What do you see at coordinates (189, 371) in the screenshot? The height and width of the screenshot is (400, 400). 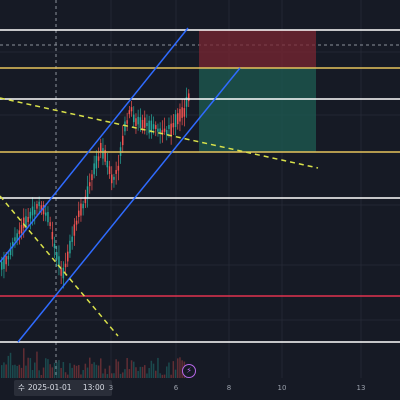 I see `lightning-icon: ⚡` at bounding box center [189, 371].